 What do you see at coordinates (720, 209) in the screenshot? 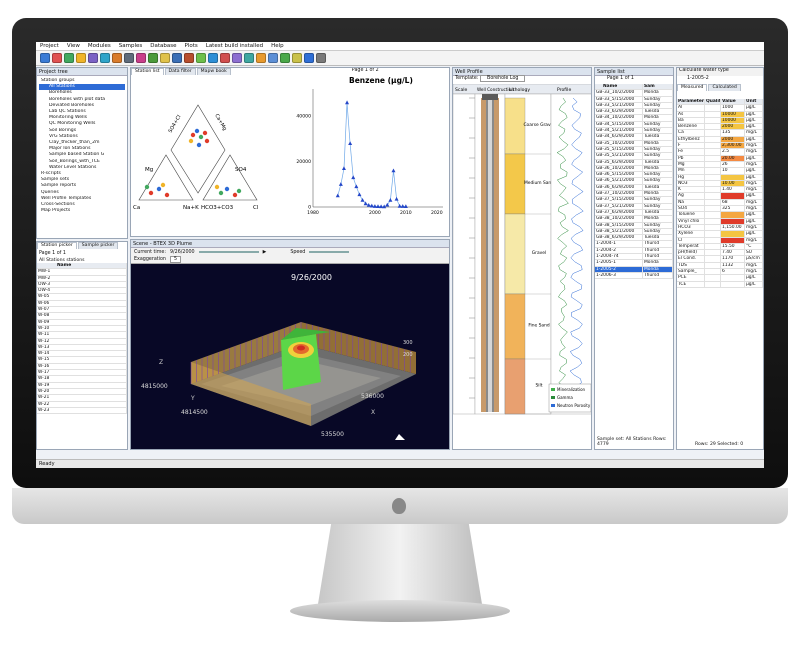
I see `parameter-row: SO4 325 mg/L` at bounding box center [720, 209].